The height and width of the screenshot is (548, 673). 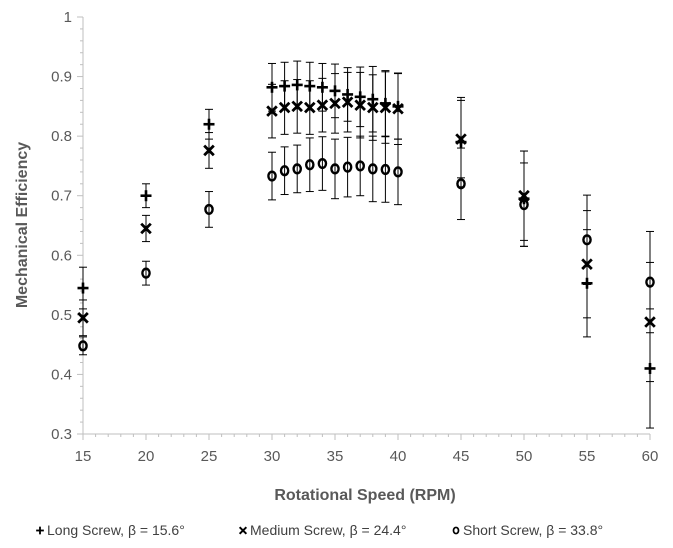 What do you see at coordinates (61, 196) in the screenshot?
I see `y-tick-label: 0.7` at bounding box center [61, 196].